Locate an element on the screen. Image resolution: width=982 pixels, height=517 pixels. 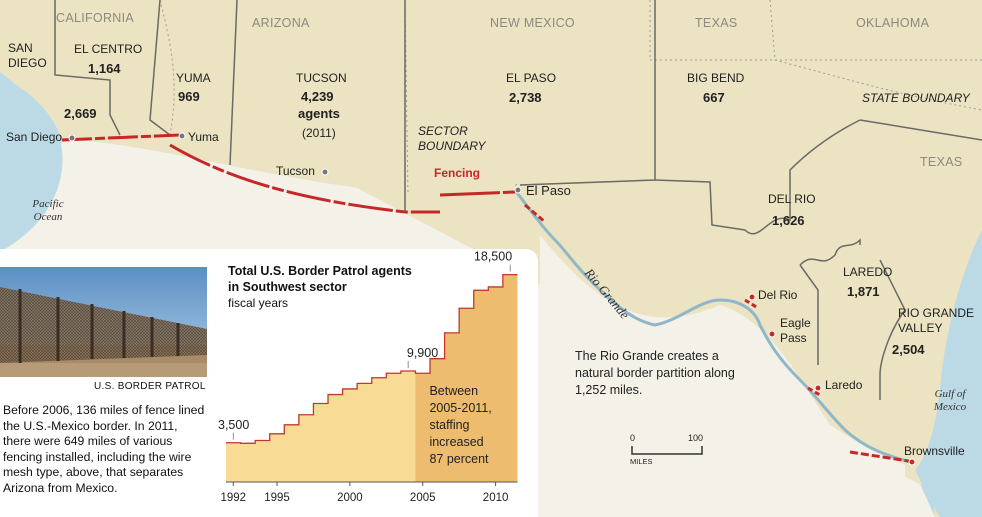
sector-agents-laredo: 1,871 is located at coordinates (863, 291).